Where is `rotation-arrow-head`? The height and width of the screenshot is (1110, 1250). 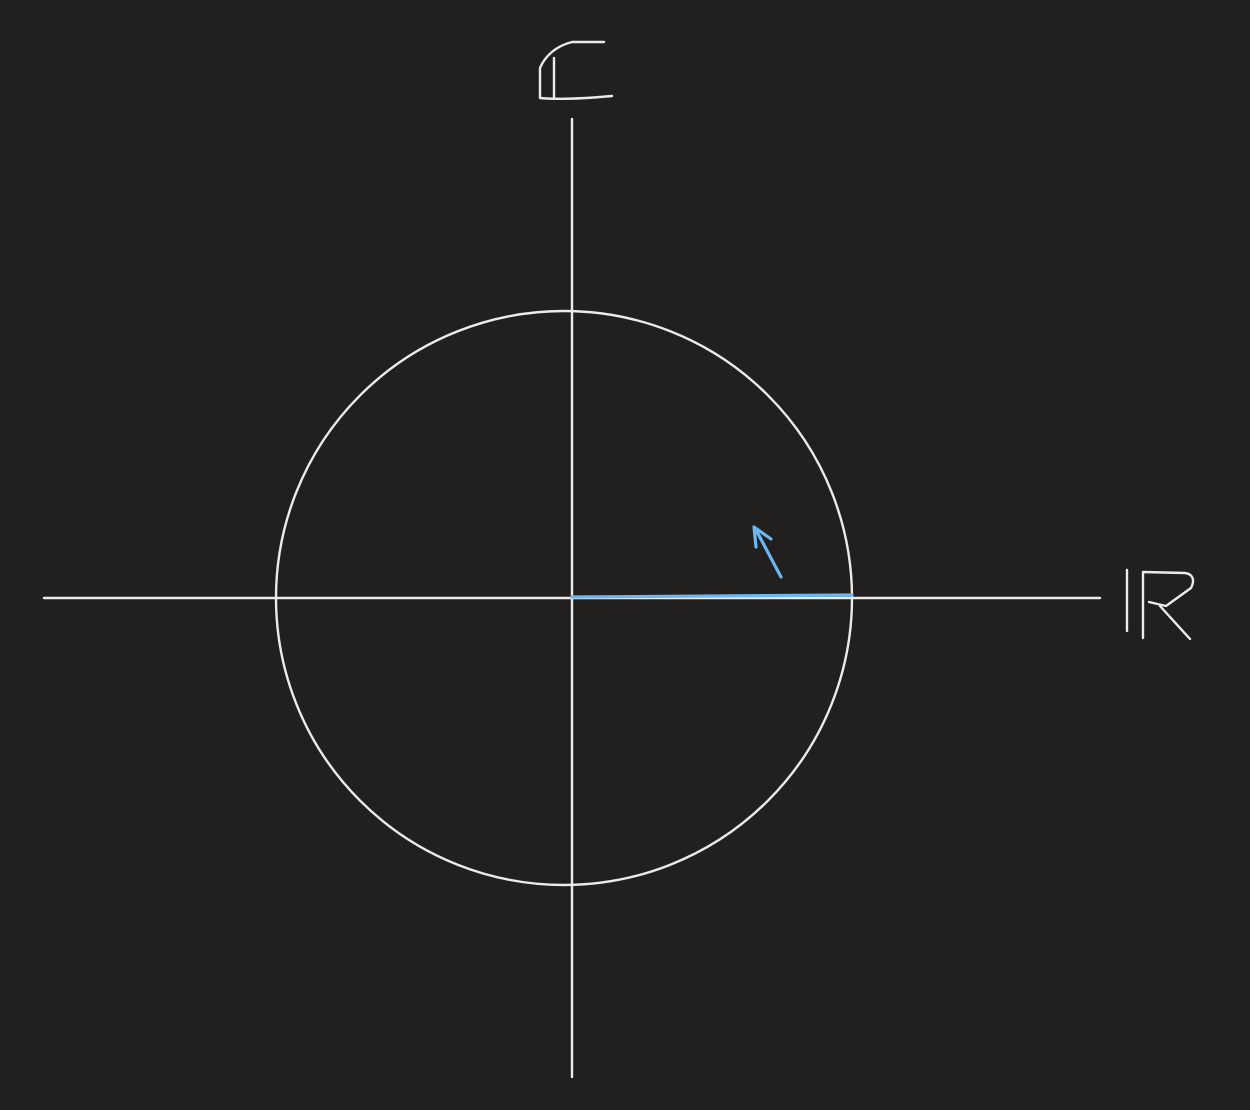 rotation-arrow-head is located at coordinates (762, 537).